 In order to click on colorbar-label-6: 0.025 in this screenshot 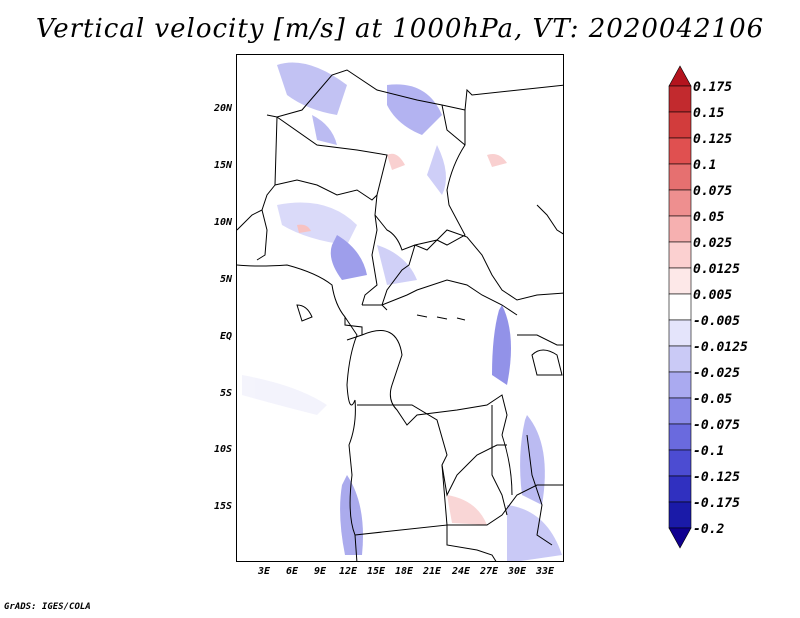, I will do `click(713, 243)`.